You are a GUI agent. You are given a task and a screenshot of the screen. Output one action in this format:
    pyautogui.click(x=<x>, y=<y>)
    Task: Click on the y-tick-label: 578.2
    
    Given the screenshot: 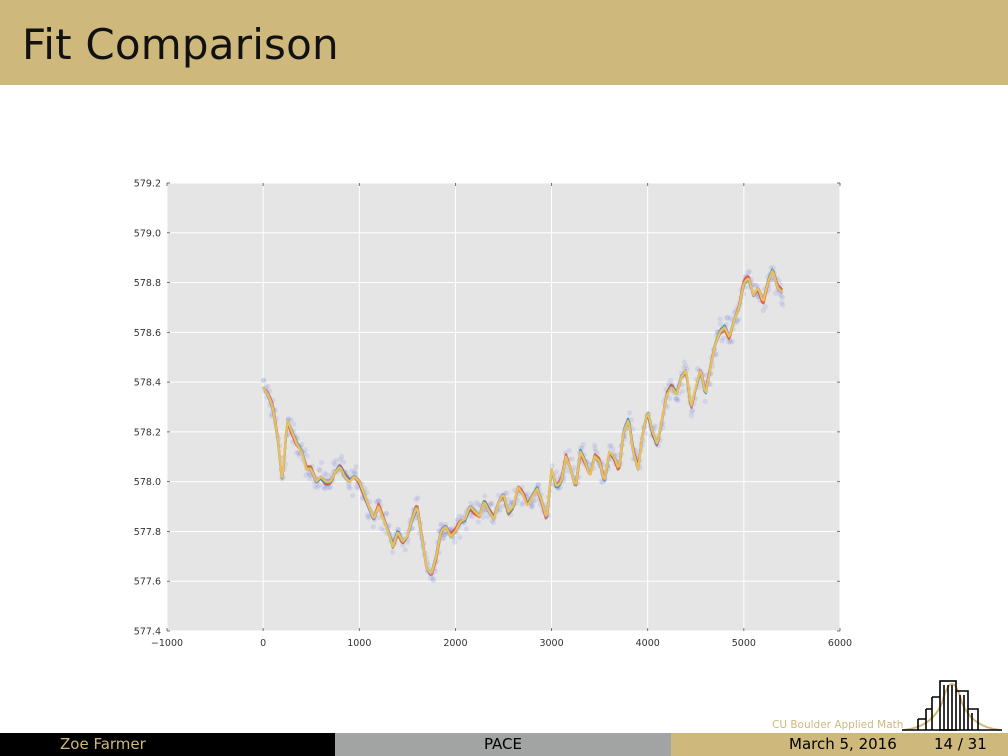 What is the action you would take?
    pyautogui.click(x=147, y=432)
    